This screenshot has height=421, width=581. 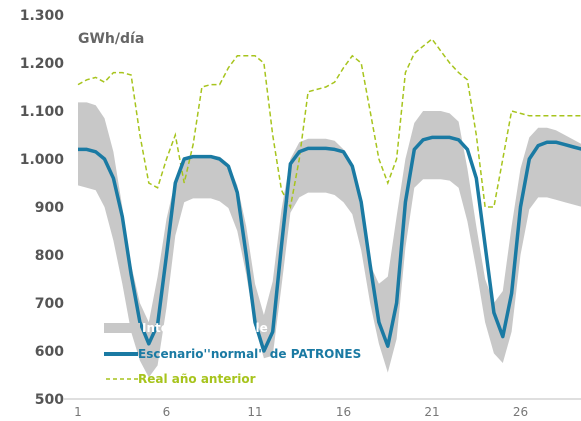 What do you see at coordinates (254, 412) in the screenshot?
I see `x-tick-label: 11` at bounding box center [254, 412].